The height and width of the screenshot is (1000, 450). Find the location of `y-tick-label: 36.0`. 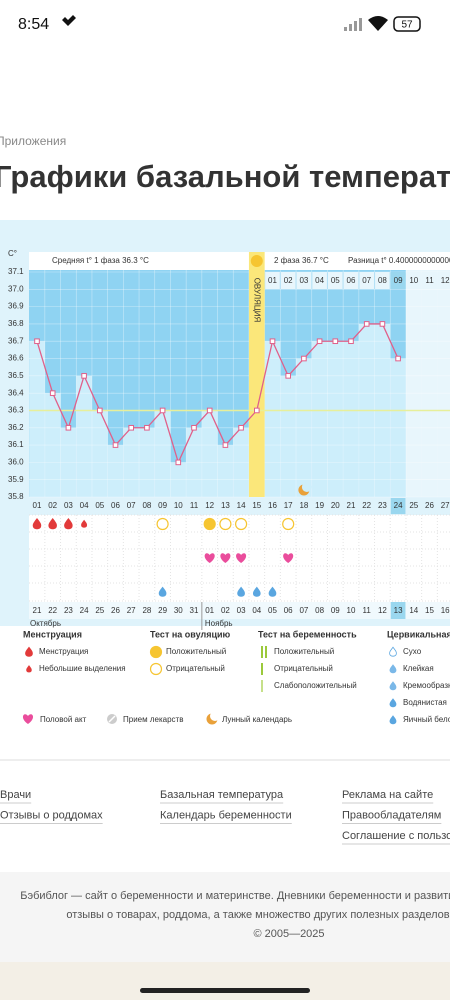

y-tick-label: 36.0 is located at coordinates (16, 461).